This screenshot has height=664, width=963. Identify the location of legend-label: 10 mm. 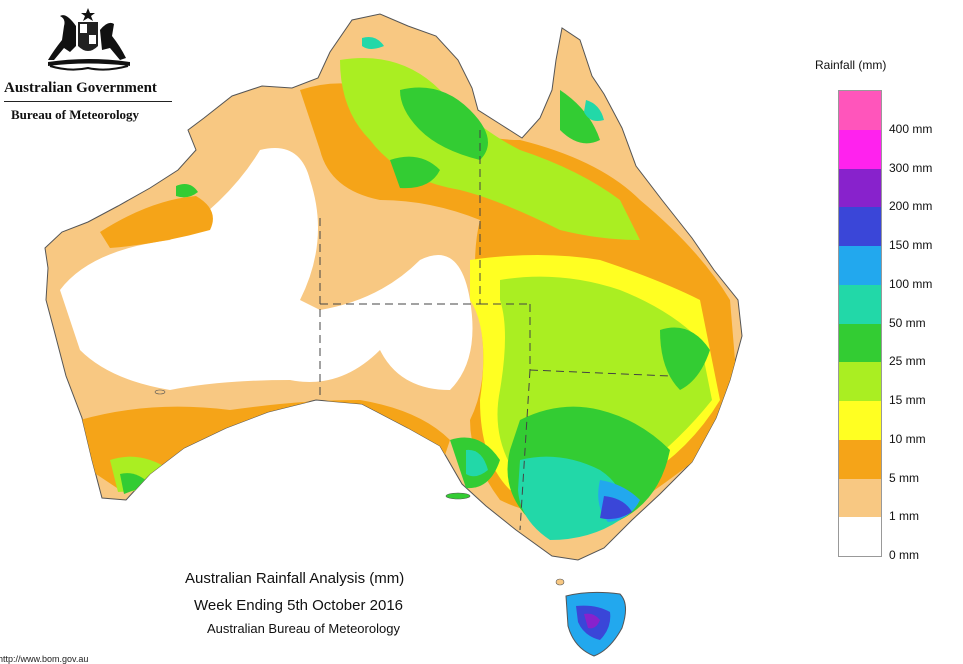
(907, 438).